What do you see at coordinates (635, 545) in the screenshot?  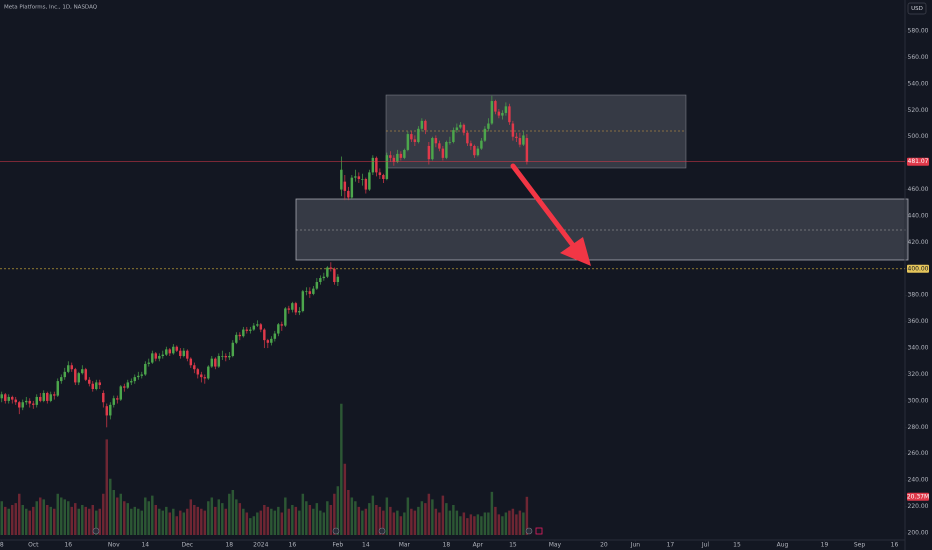 I see `x-tick-label: Jun` at bounding box center [635, 545].